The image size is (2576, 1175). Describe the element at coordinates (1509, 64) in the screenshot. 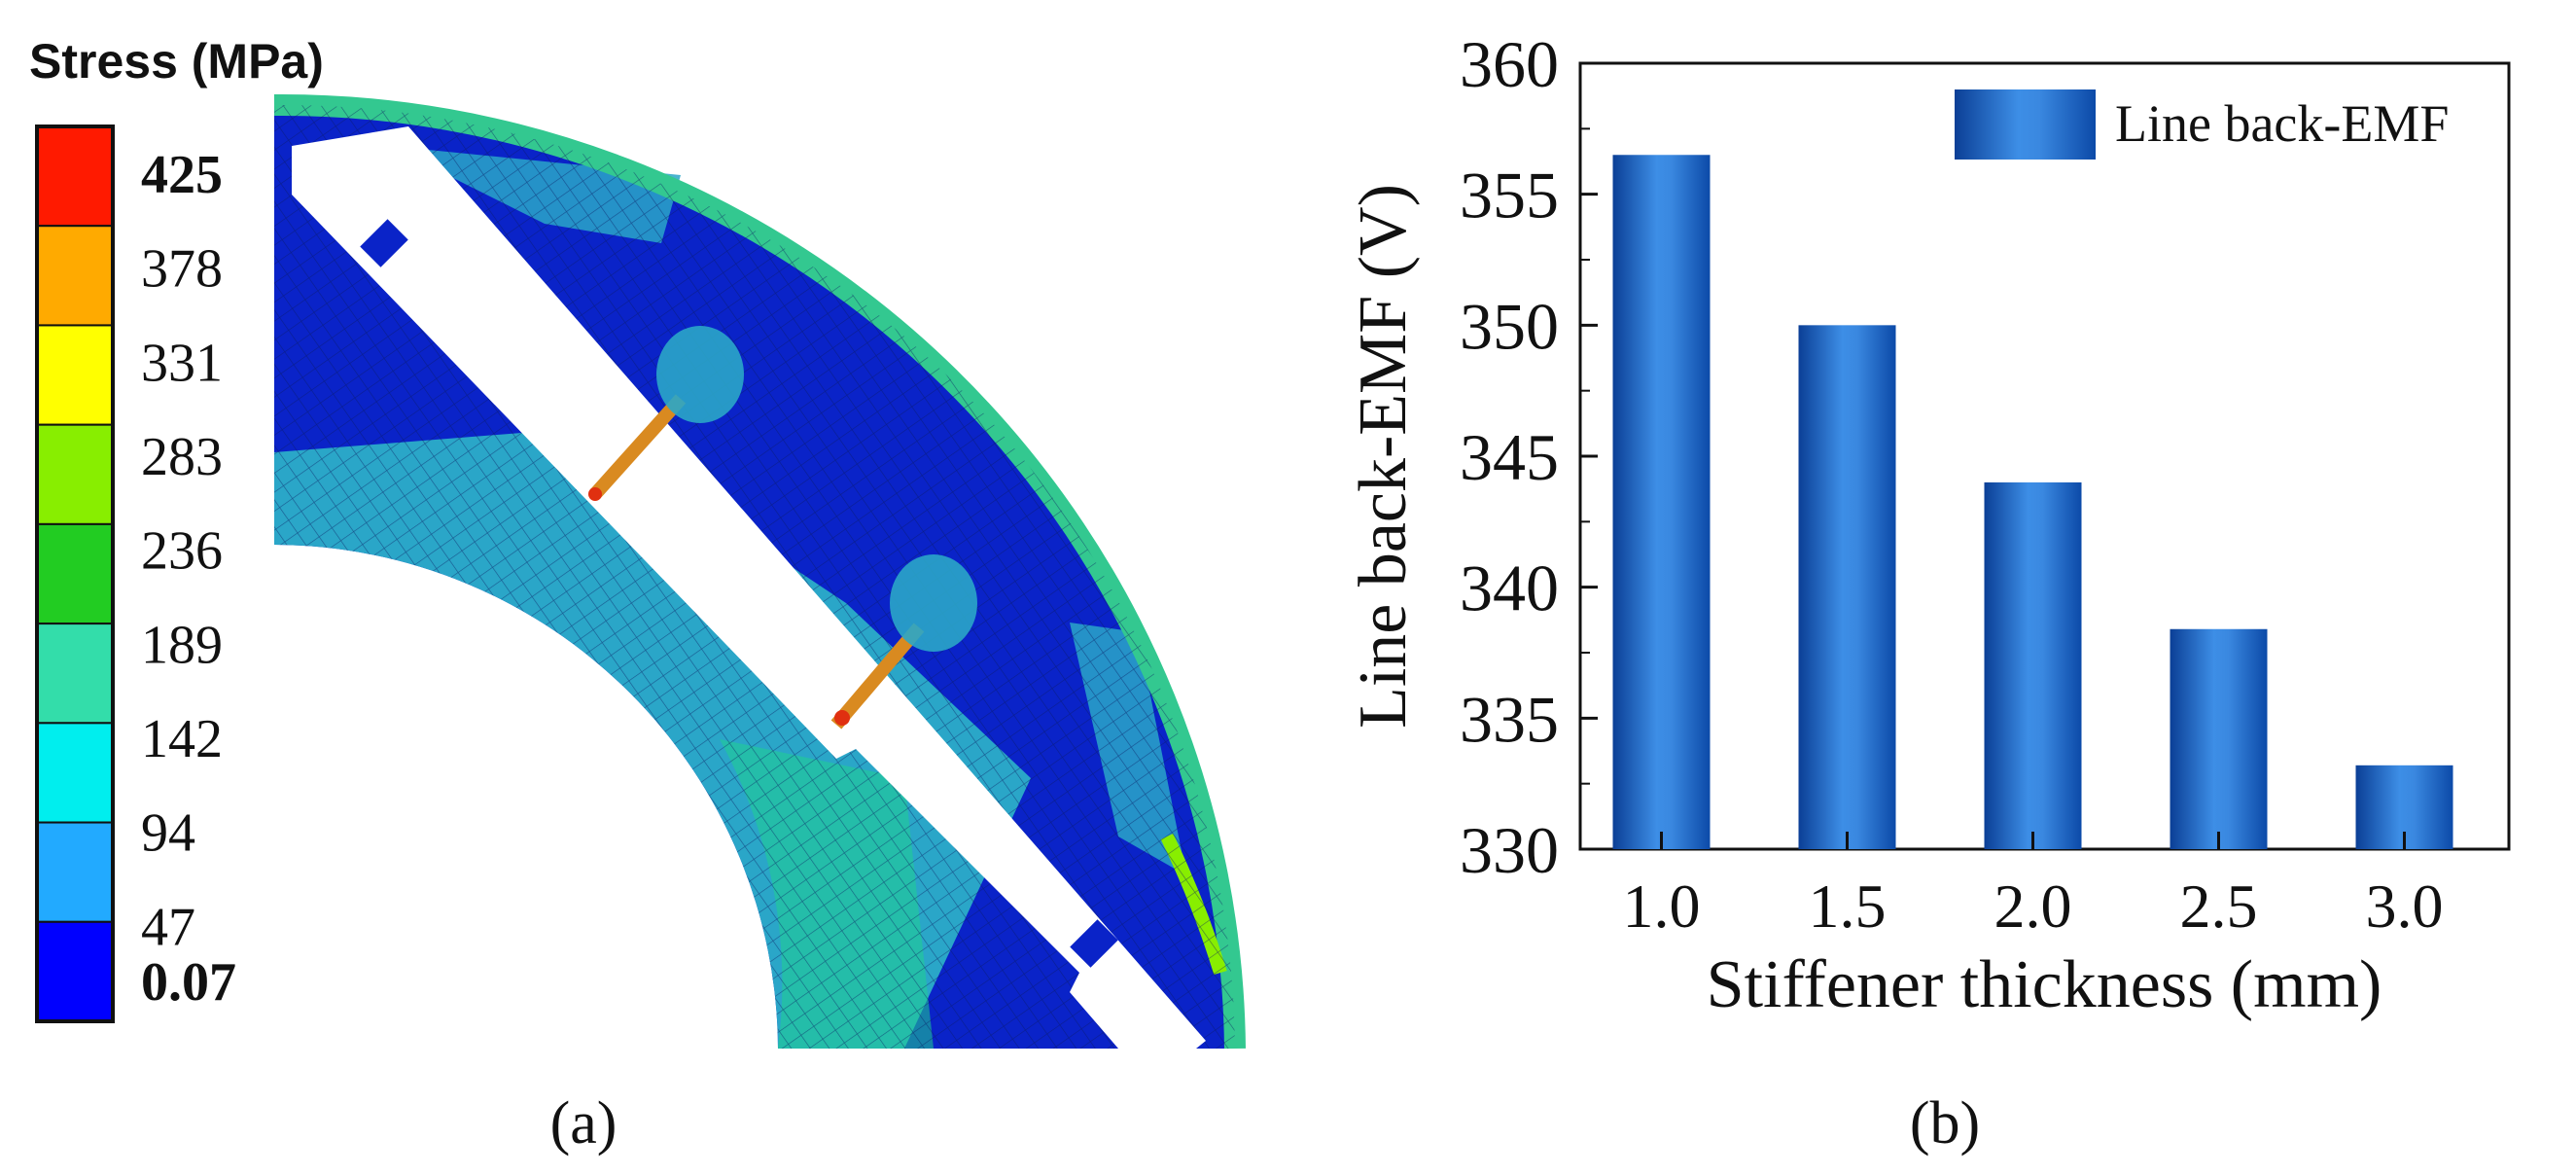

I see `y-tick-label: 360` at that location.